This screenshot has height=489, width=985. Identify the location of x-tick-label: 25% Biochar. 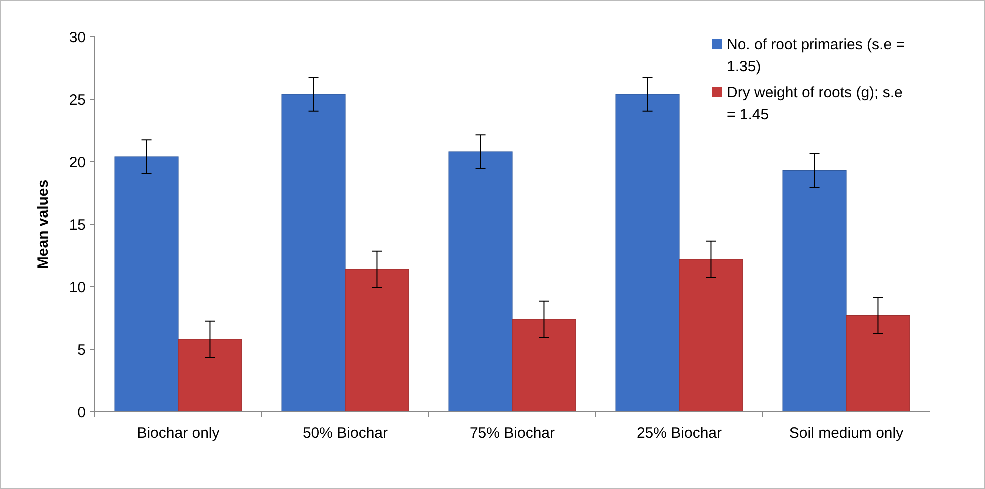
(679, 433).